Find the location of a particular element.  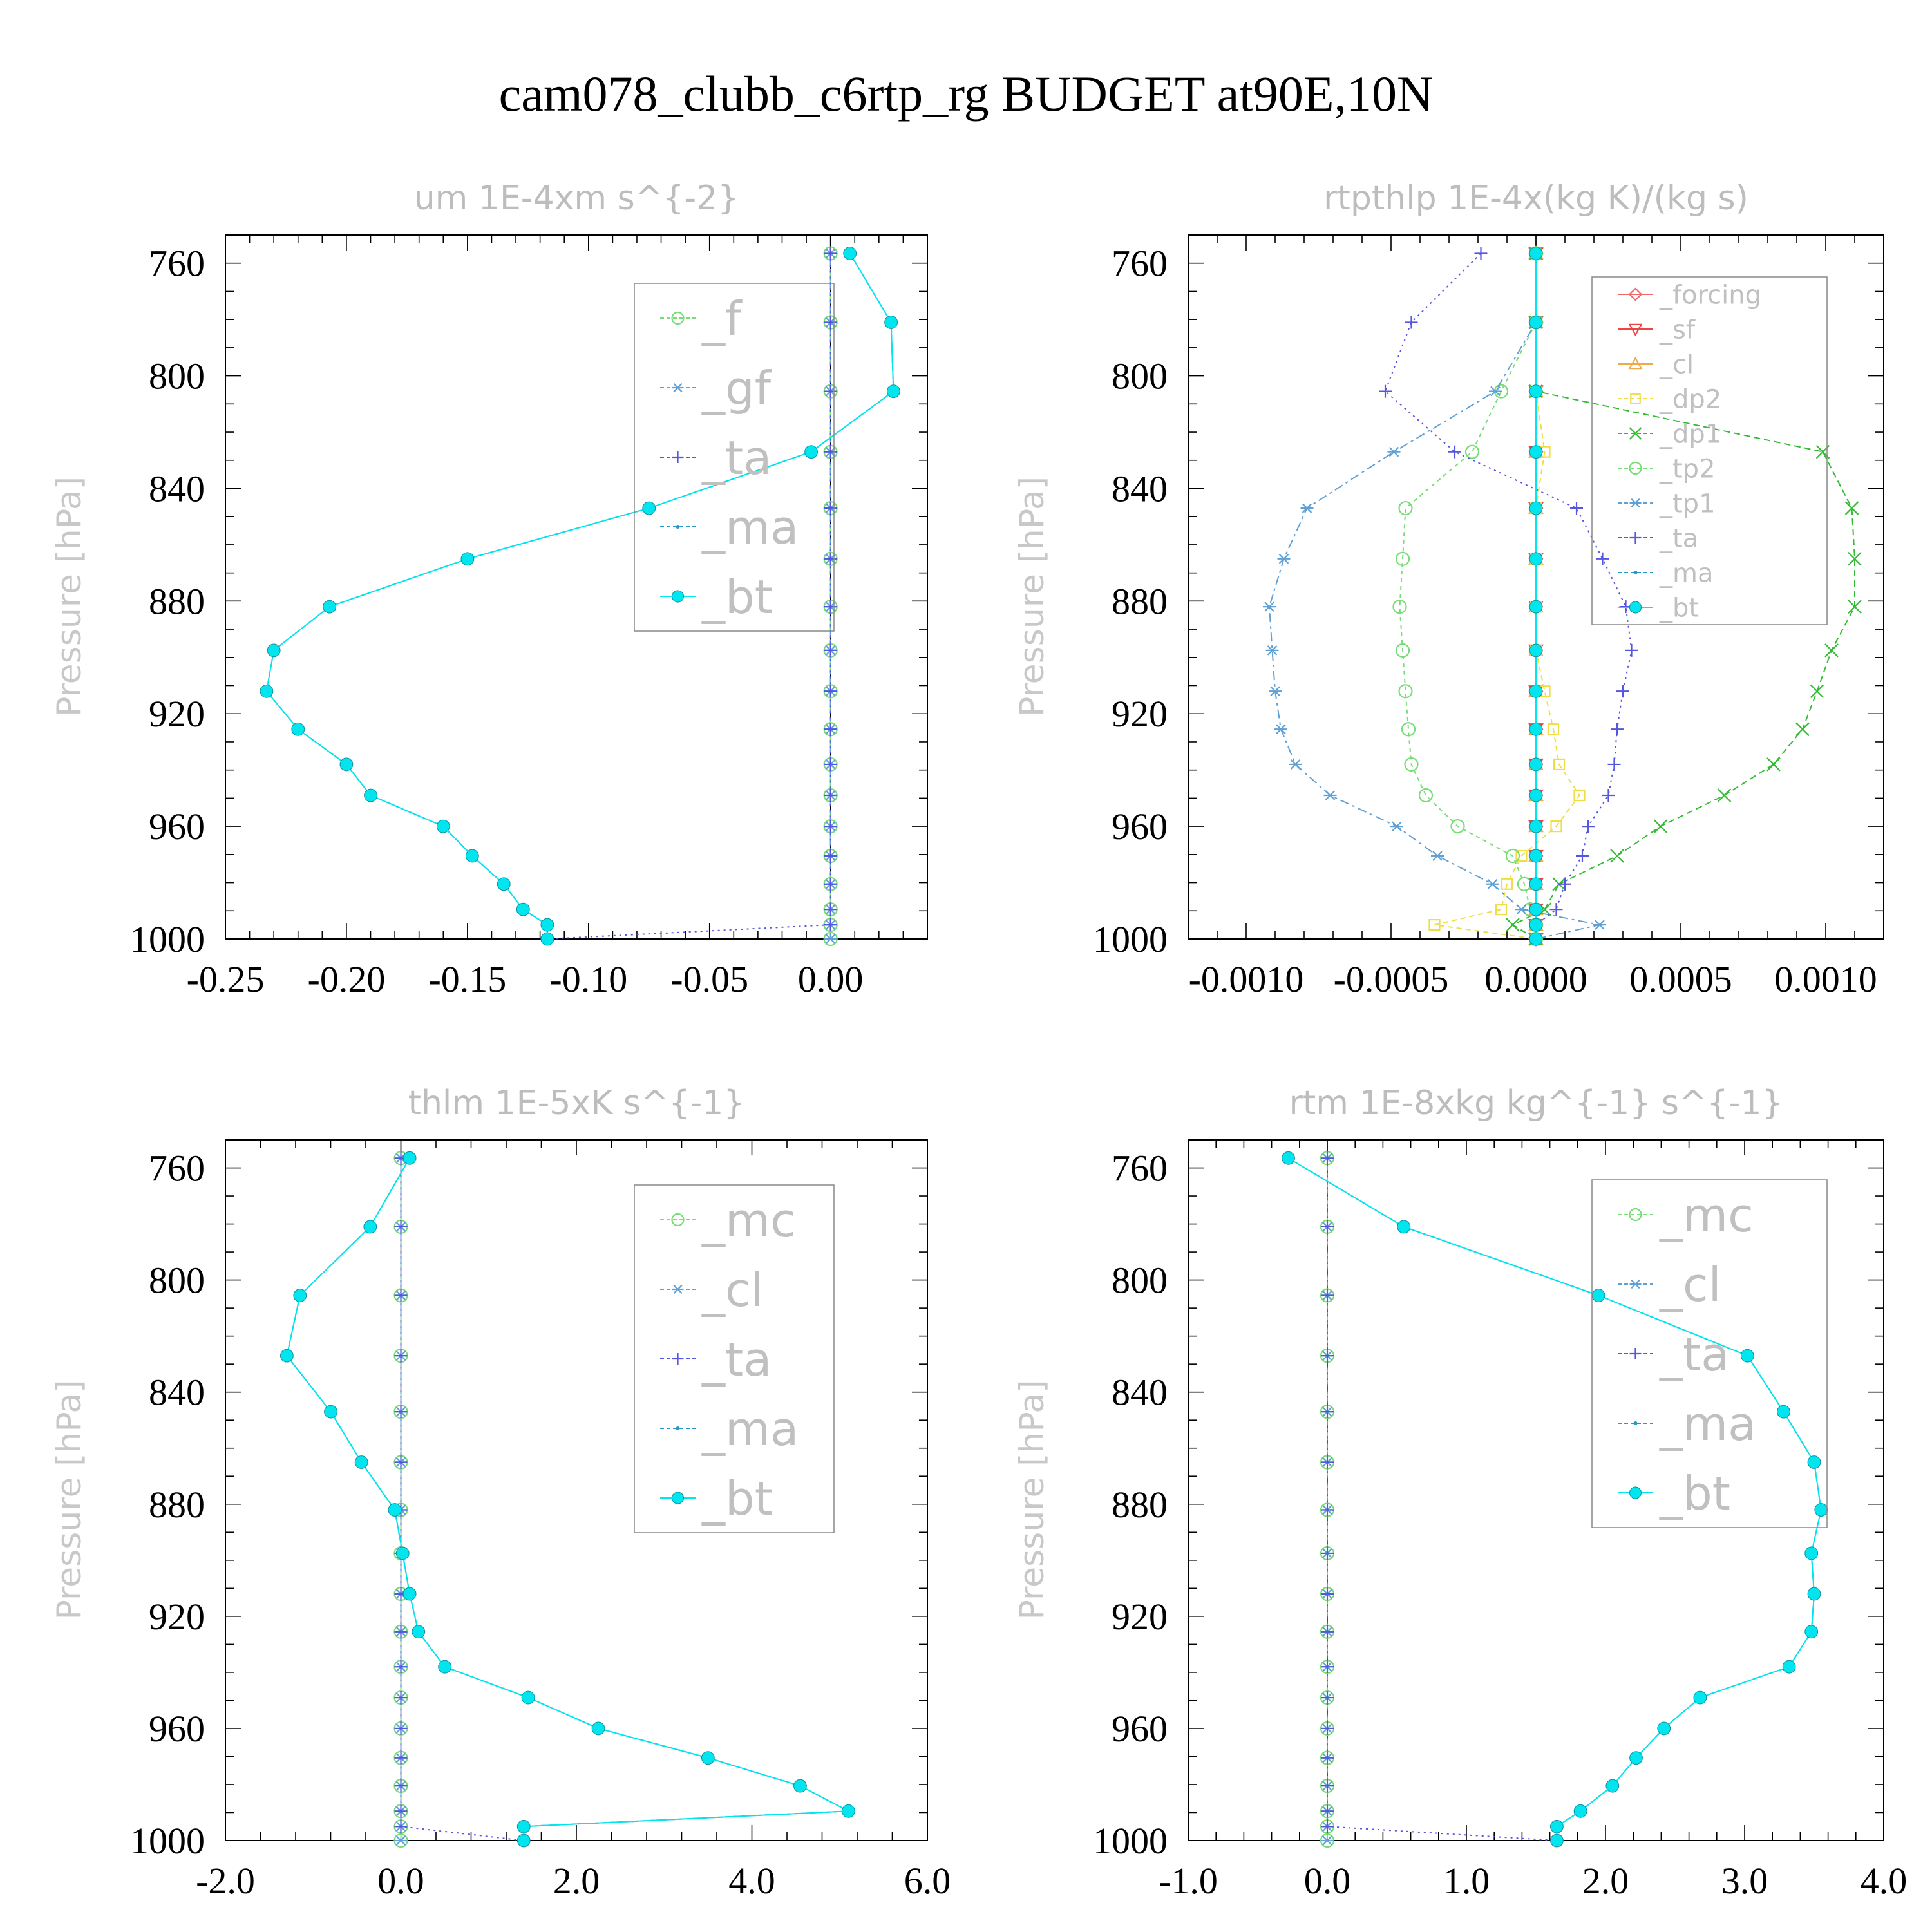

x-tick-label: -2.0 is located at coordinates (225, 1881).